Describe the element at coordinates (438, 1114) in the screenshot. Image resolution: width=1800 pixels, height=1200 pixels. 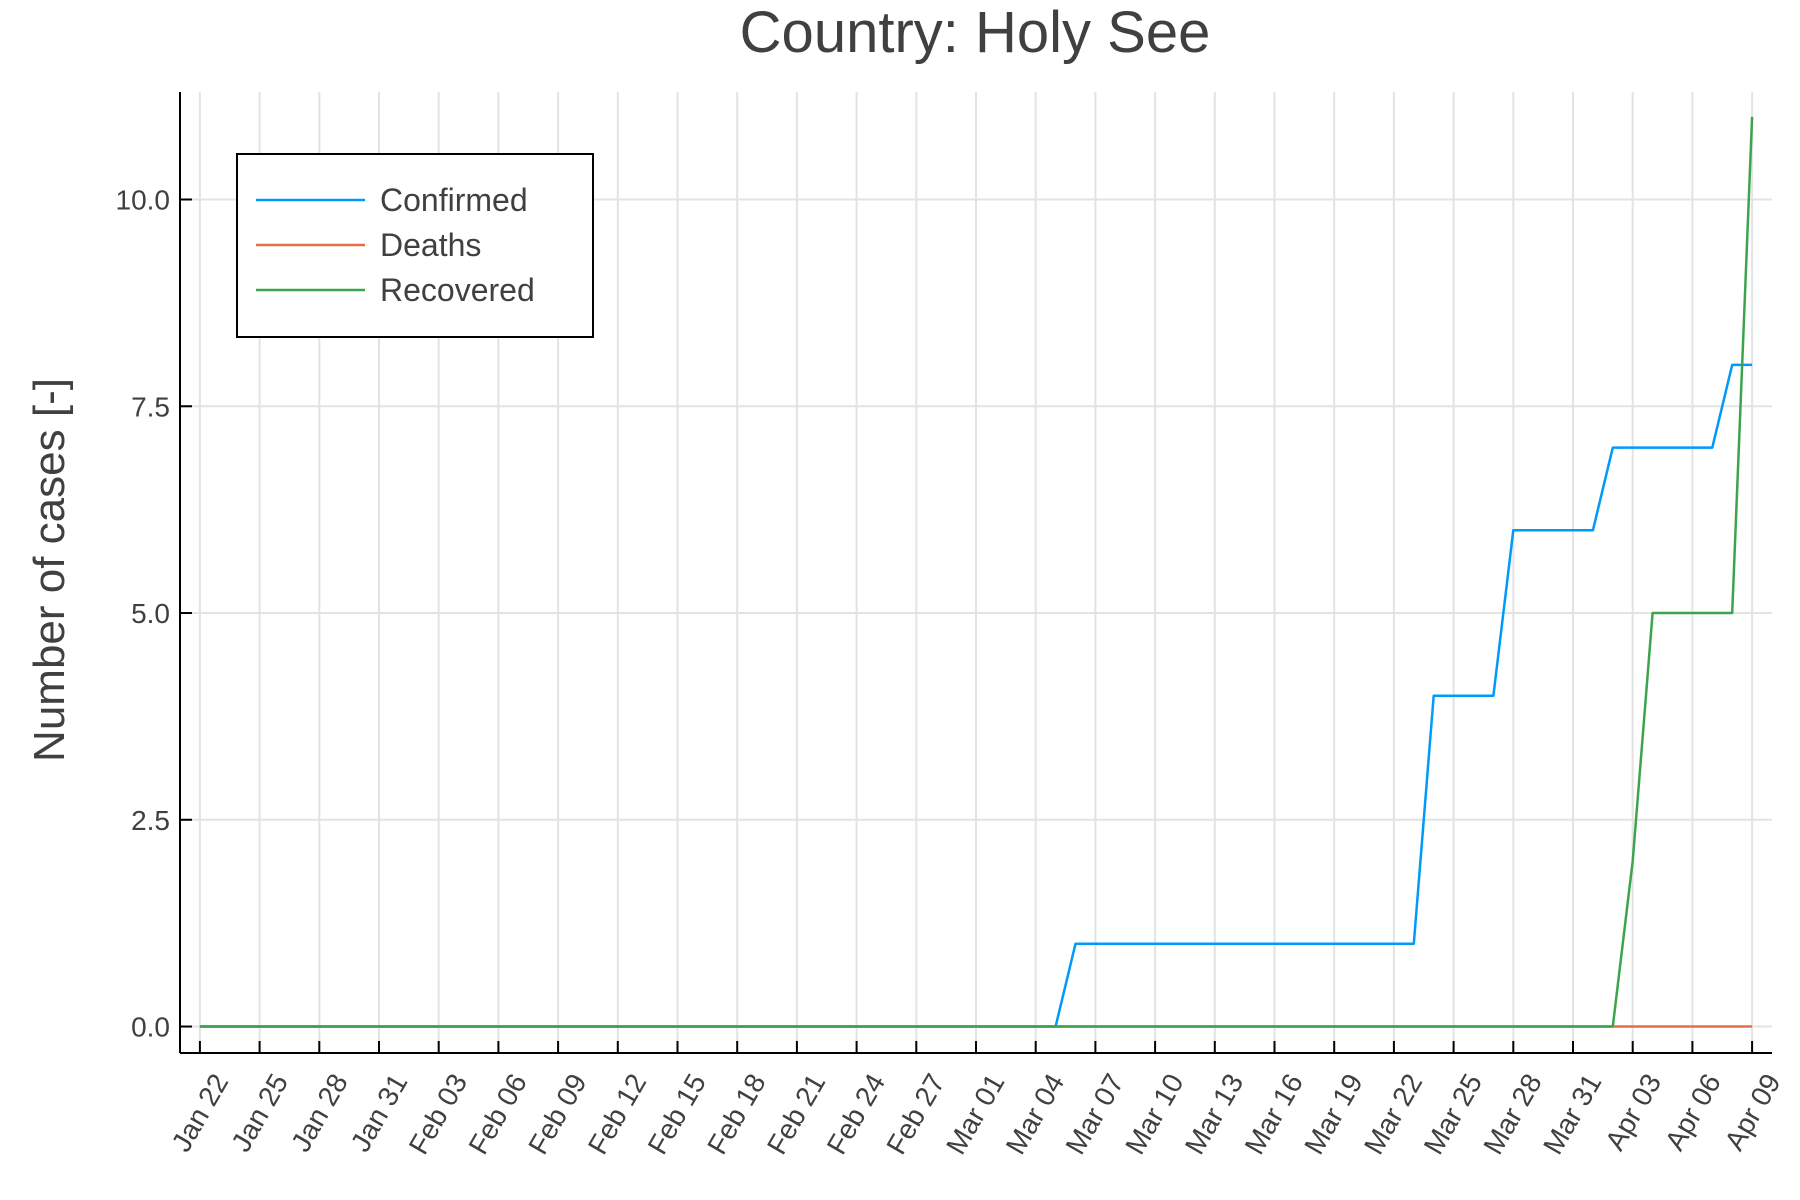
I see `x-tick-label: Feb 03` at that location.